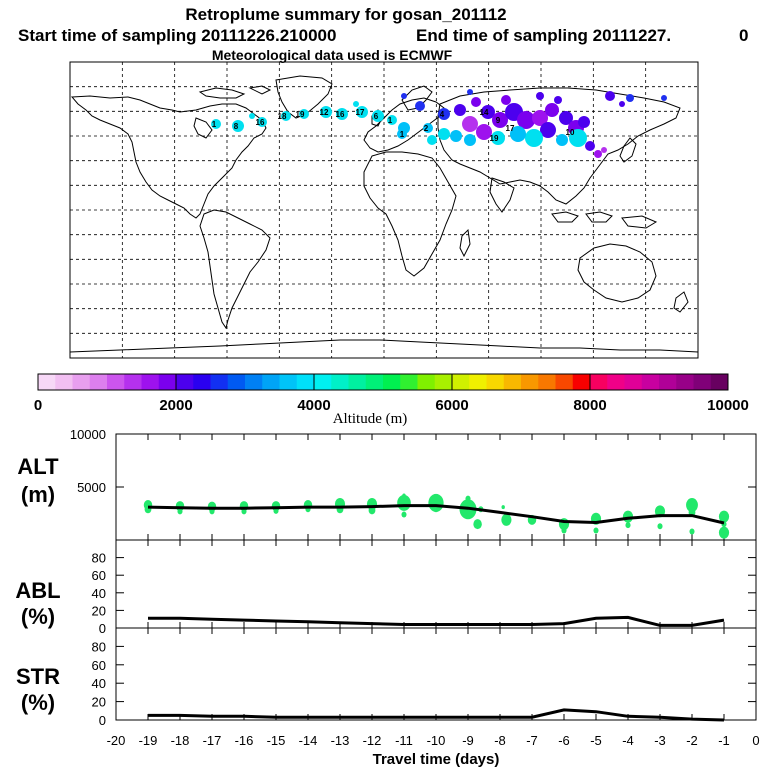 The height and width of the screenshot is (768, 768). Describe the element at coordinates (332, 55) in the screenshot. I see `met-data-label: Meteorological data used is ECMWF` at that location.